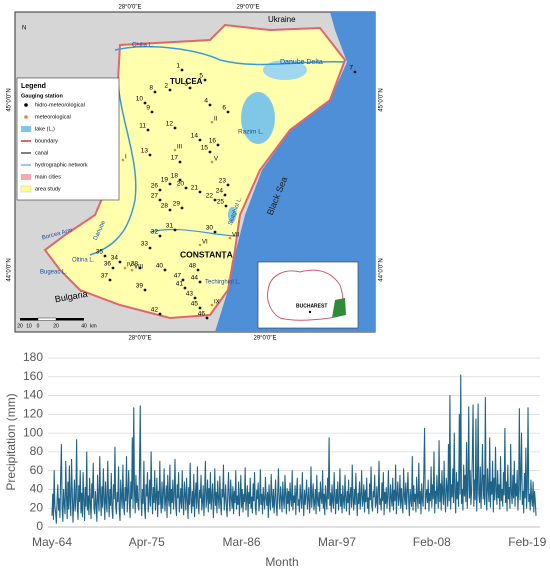 The width and height of the screenshot is (550, 576). Describe the element at coordinates (11, 441) in the screenshot. I see `y-axis-title: Precipitation (mm)` at that location.